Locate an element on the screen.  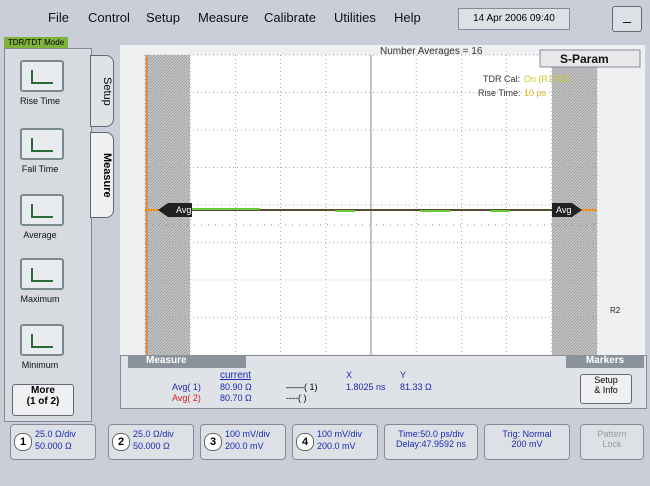
time-line1: Time:50.0 ps/div is located at coordinates (431, 434).